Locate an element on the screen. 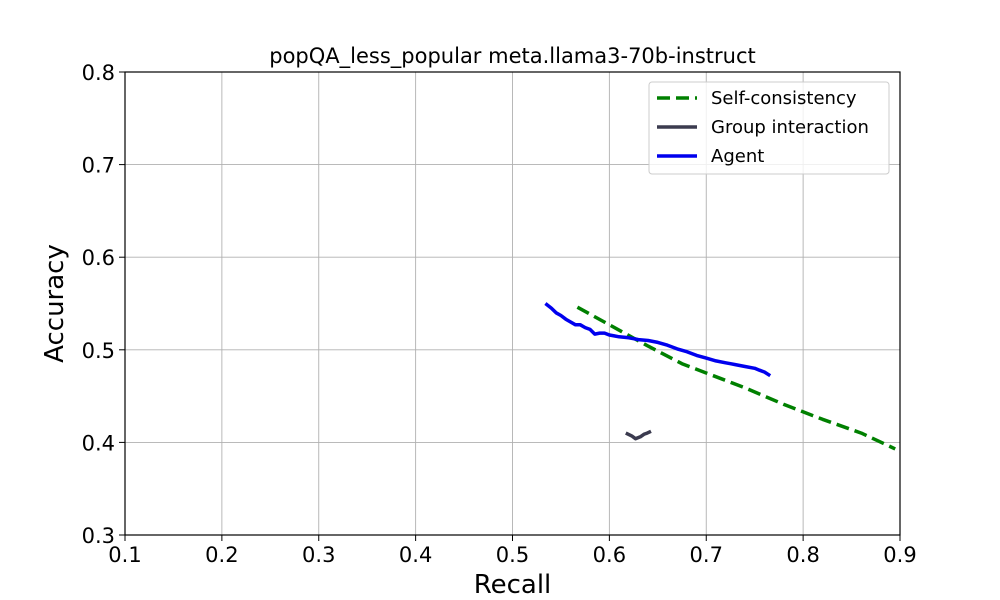  y-tick-label: 0.4 is located at coordinates (98, 443).